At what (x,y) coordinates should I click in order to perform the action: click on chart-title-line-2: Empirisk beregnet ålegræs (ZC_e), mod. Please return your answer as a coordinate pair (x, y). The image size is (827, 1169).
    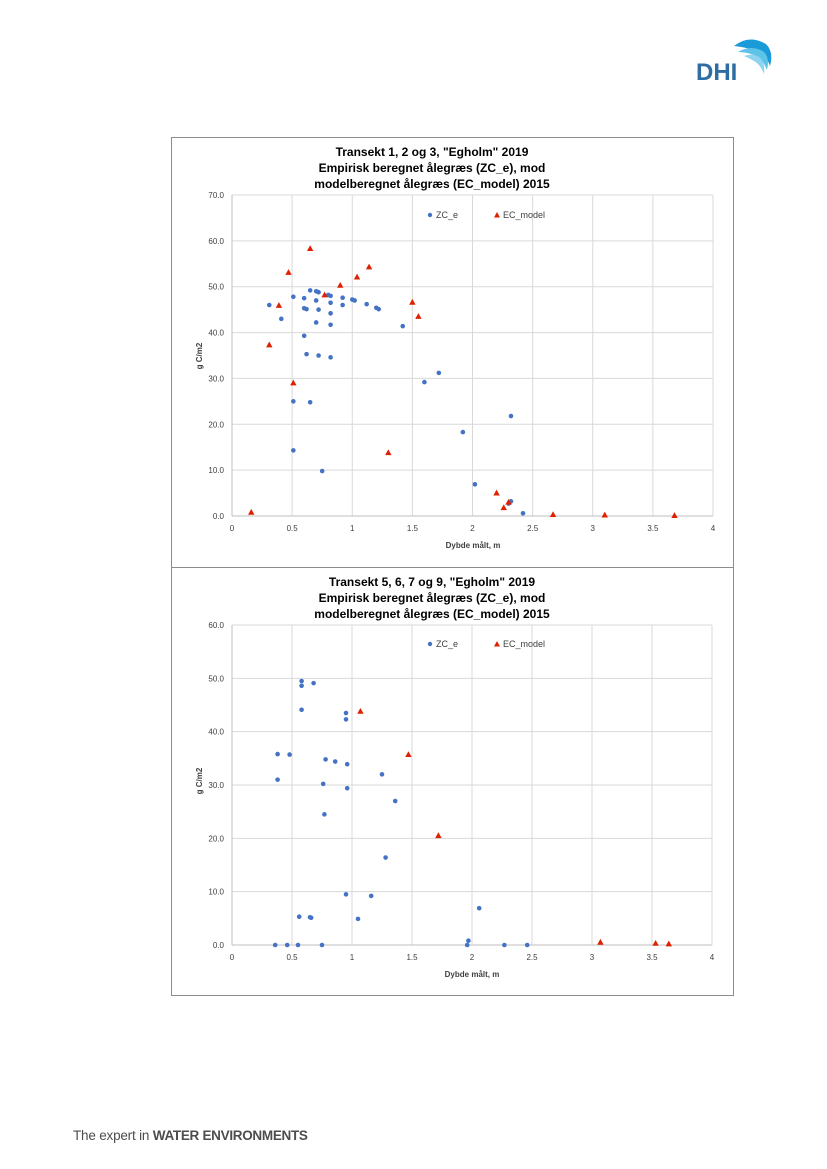
    Looking at the image, I should click on (432, 598).